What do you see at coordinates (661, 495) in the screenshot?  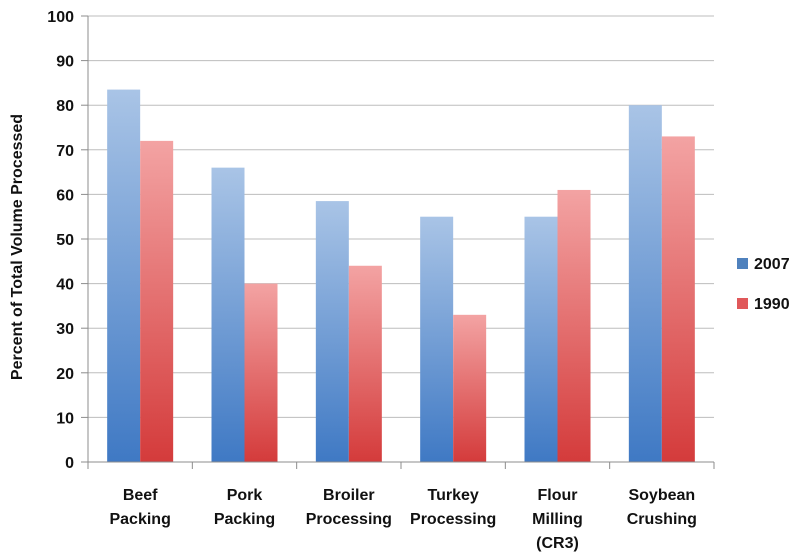 I see `x-category-label: Soybean` at bounding box center [661, 495].